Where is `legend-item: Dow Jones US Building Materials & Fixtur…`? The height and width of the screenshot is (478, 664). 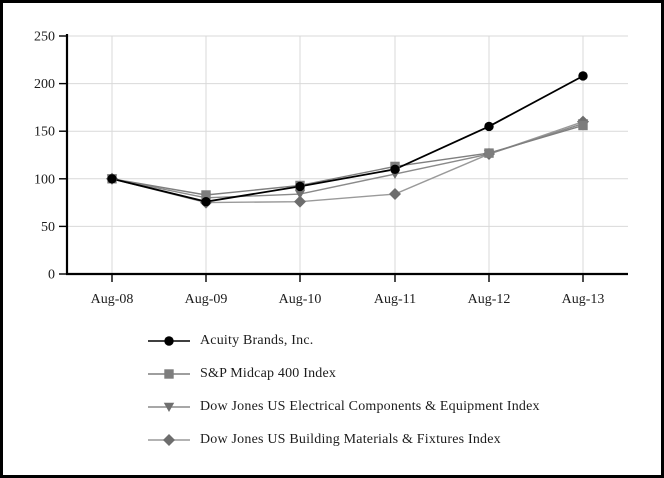
legend-item: Dow Jones US Building Materials & Fixtur… is located at coordinates (344, 440).